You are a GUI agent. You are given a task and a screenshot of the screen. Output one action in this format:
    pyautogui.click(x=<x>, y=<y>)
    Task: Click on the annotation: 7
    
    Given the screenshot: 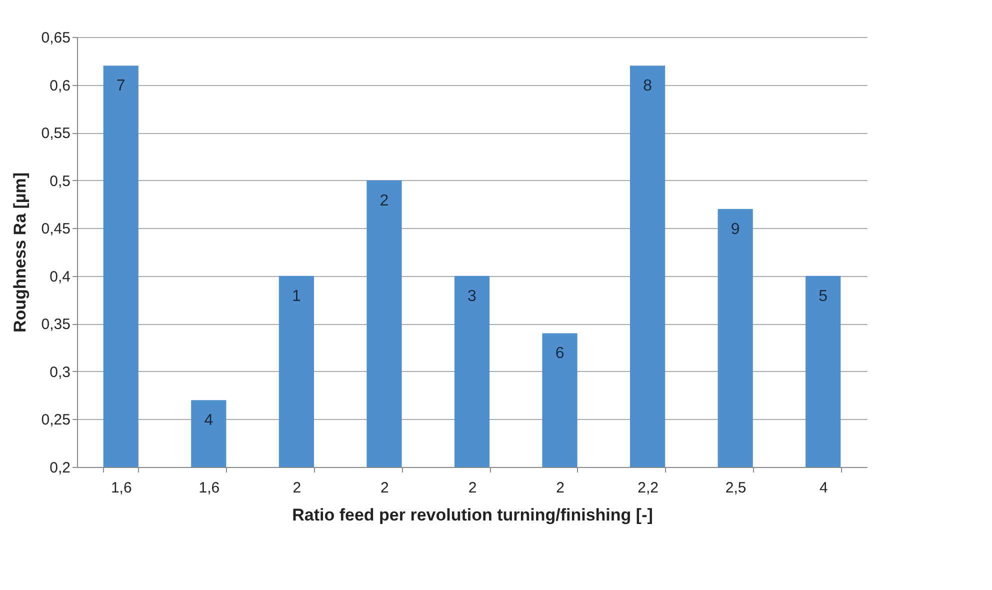 What is the action you would take?
    pyautogui.click(x=121, y=86)
    